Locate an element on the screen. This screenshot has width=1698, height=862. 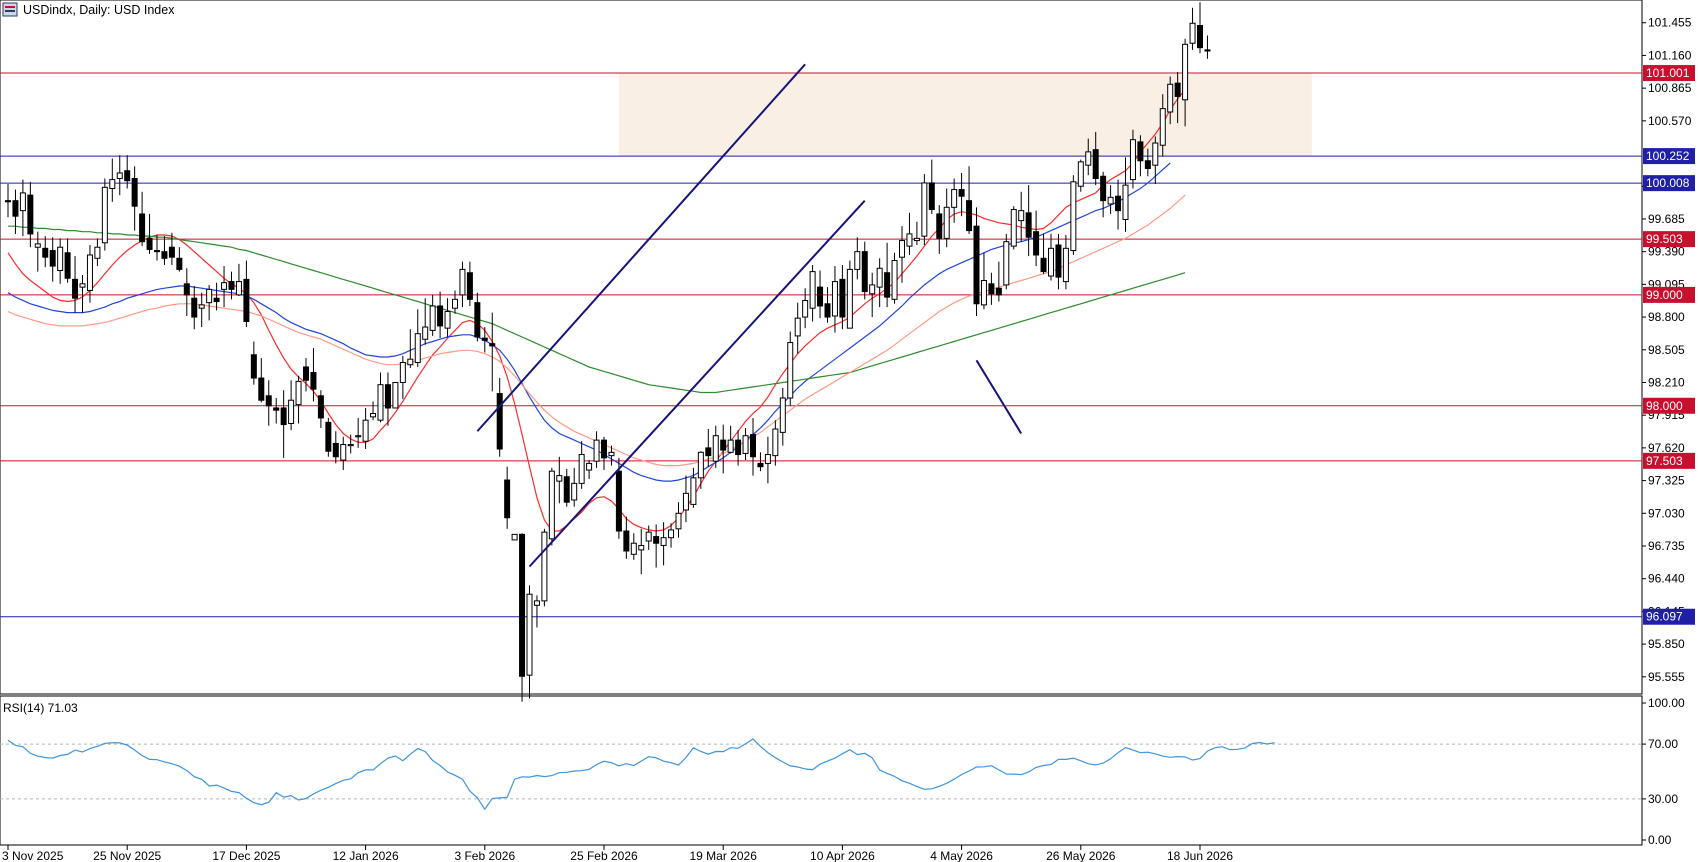
price-tick-label: 99.390 is located at coordinates (1666, 252).